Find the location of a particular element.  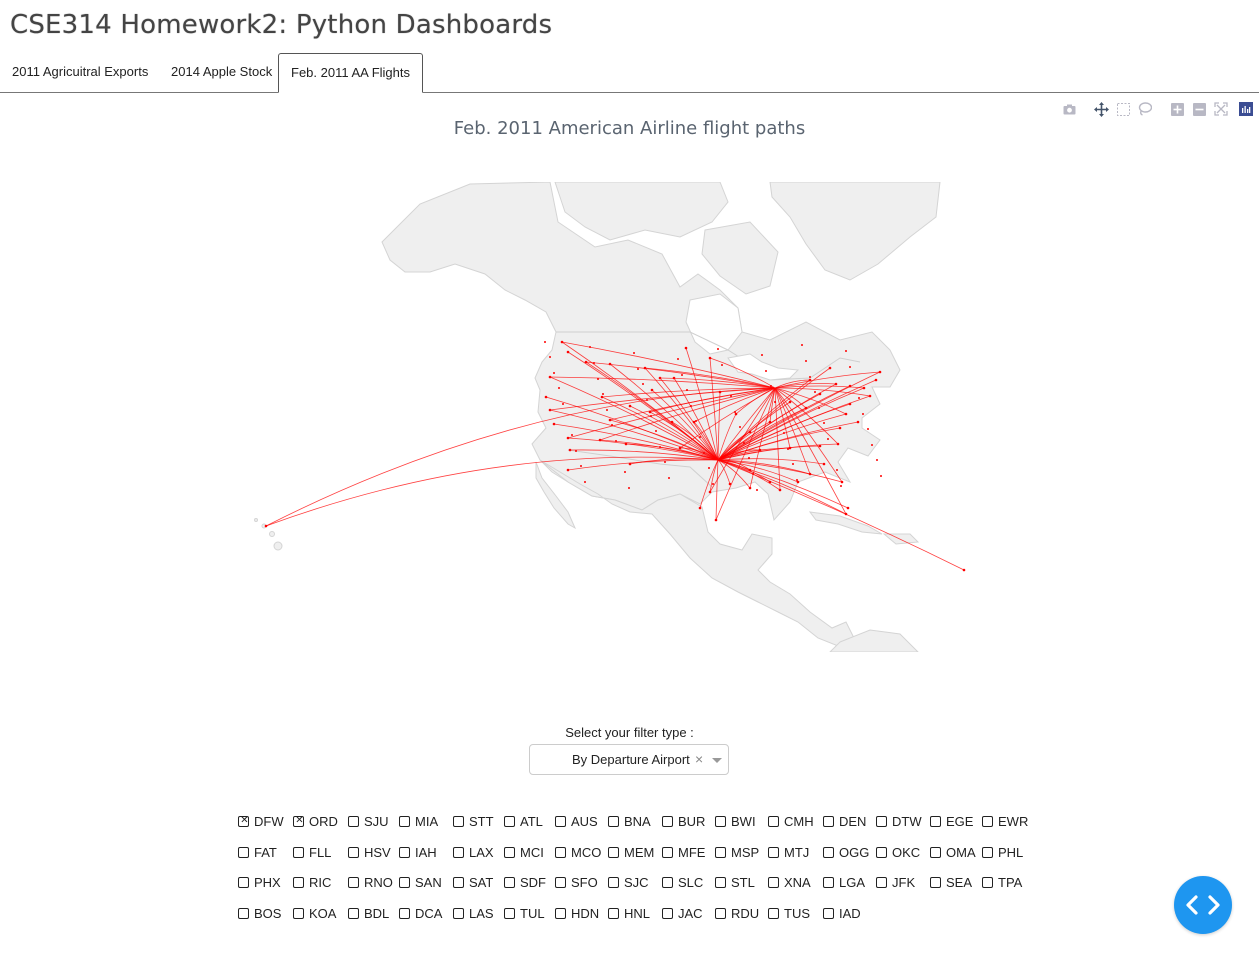

airport-option-jfk: JFK is located at coordinates (903, 882).